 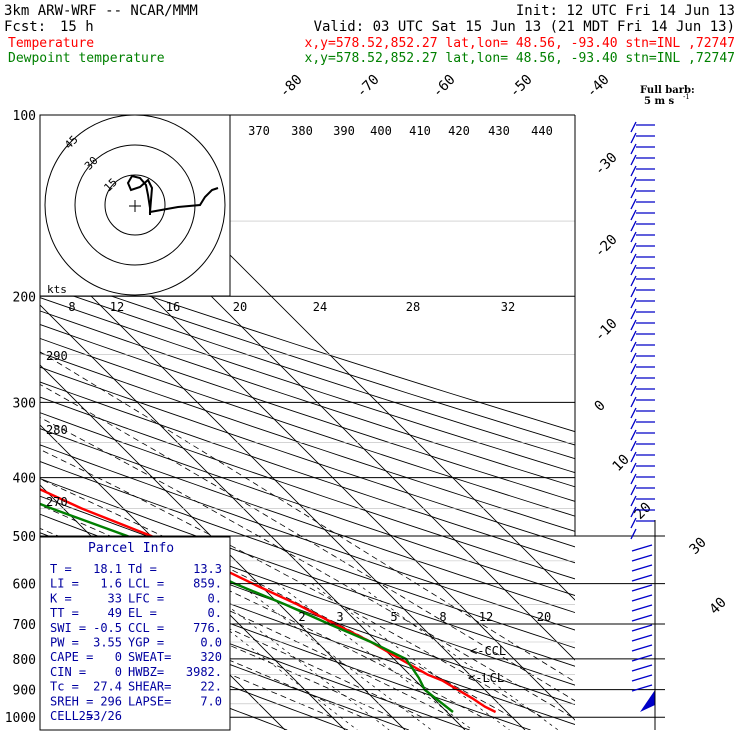 I want to click on theta-label: 420, so click(x=459, y=131).